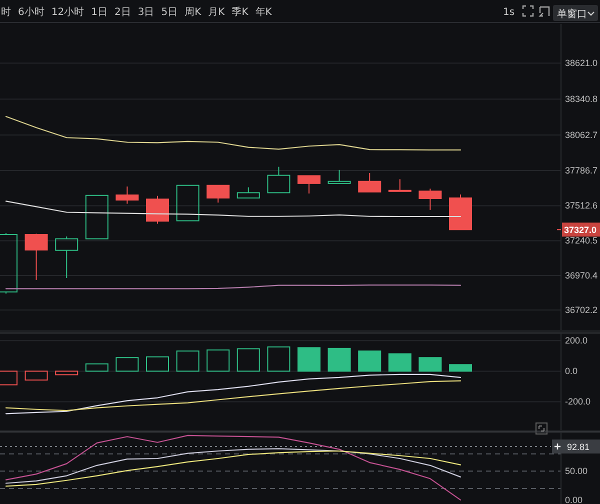 This screenshot has width=600, height=504. I want to click on y-tick-label: 37512.6, so click(581, 205).